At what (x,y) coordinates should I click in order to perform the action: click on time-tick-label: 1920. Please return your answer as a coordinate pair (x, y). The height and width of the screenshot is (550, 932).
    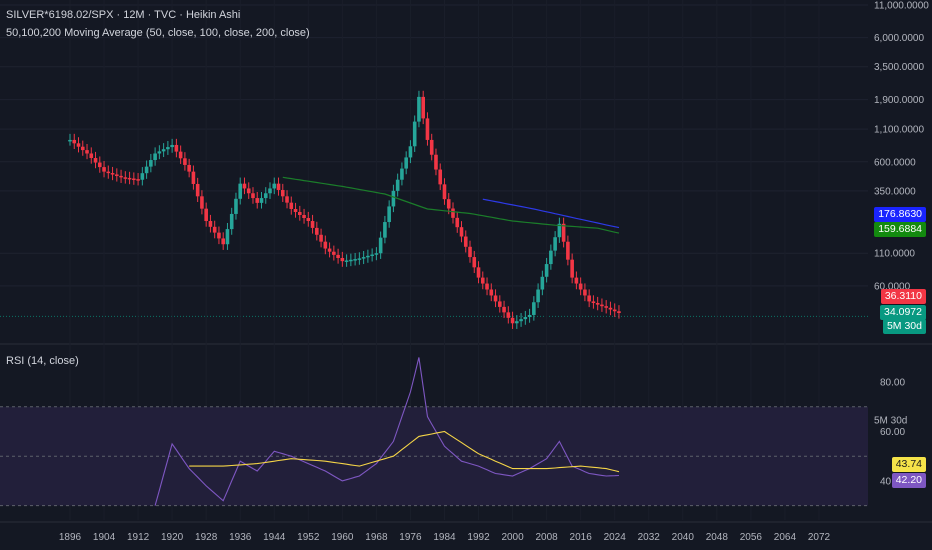
    Looking at the image, I should click on (172, 537).